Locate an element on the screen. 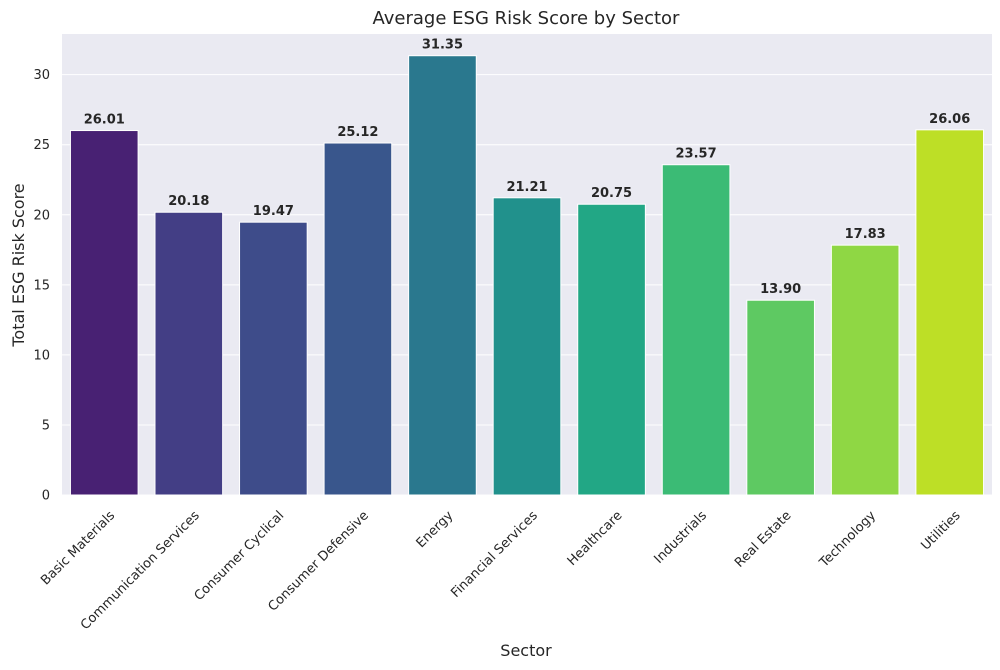  bar-value-label: 20.18 is located at coordinates (188, 201).